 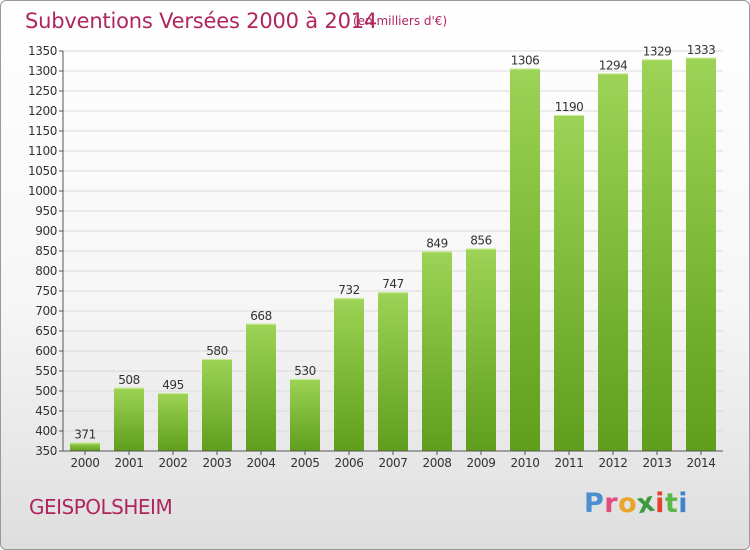 I want to click on bar-2003, so click(x=217, y=405).